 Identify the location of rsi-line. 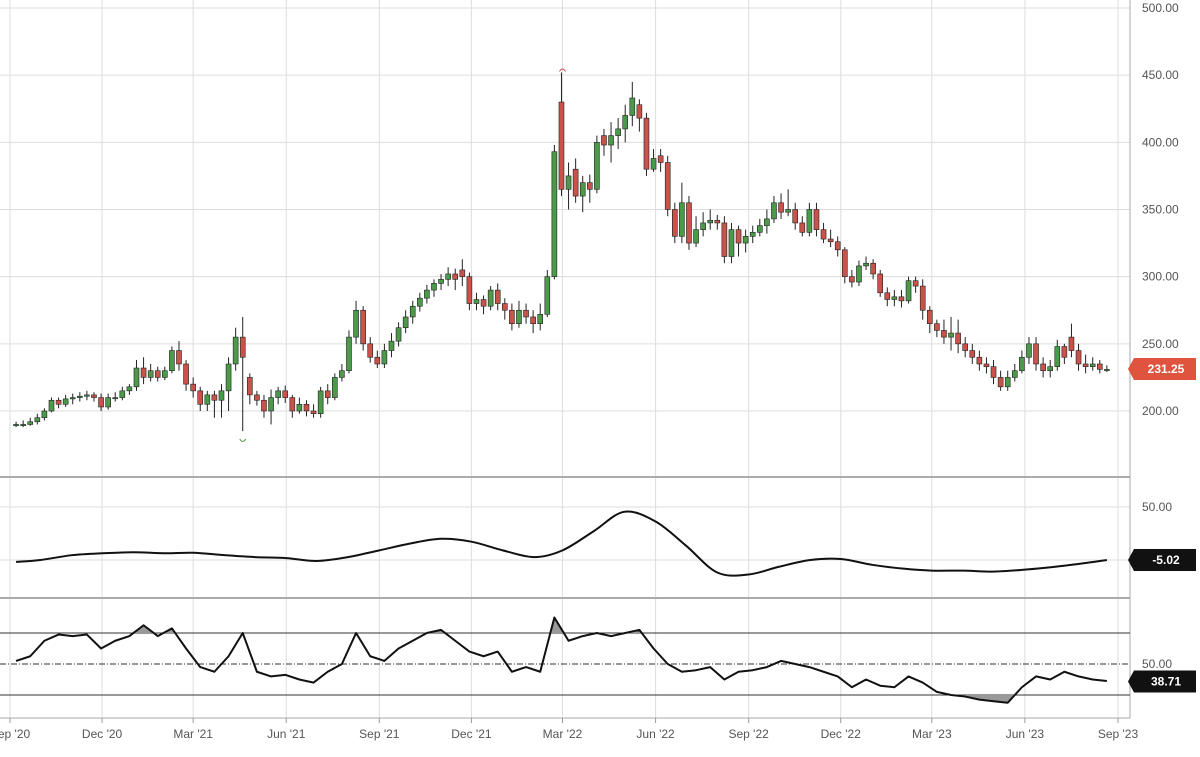
(561, 660).